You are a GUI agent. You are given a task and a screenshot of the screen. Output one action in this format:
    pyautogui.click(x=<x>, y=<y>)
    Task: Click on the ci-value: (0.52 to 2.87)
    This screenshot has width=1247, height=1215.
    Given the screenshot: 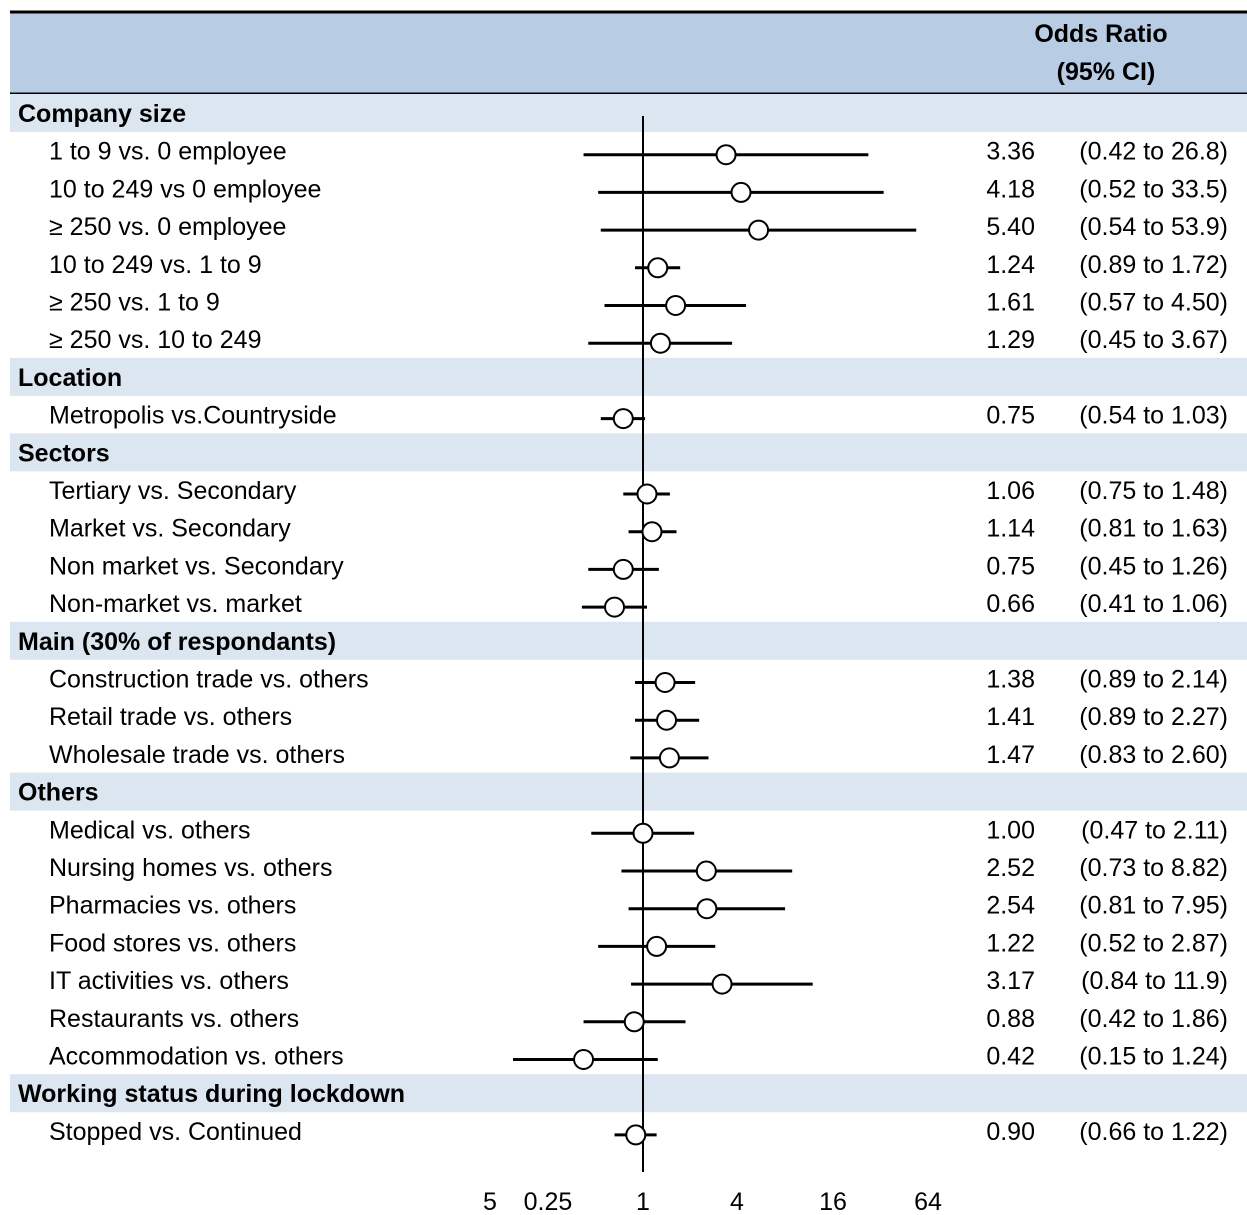 What is the action you would take?
    pyautogui.click(x=1153, y=943)
    